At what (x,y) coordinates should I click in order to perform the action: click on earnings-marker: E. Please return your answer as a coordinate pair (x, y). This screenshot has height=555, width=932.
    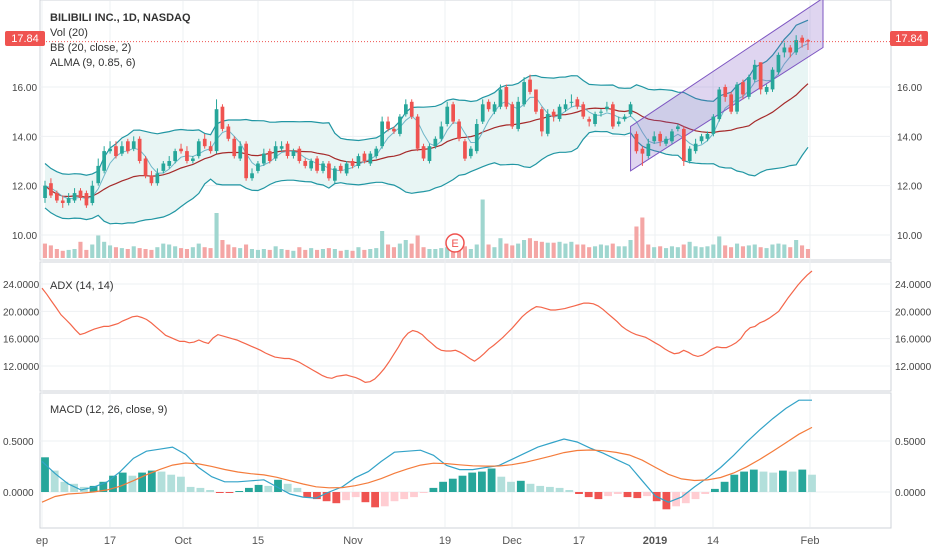
    Looking at the image, I should click on (455, 243).